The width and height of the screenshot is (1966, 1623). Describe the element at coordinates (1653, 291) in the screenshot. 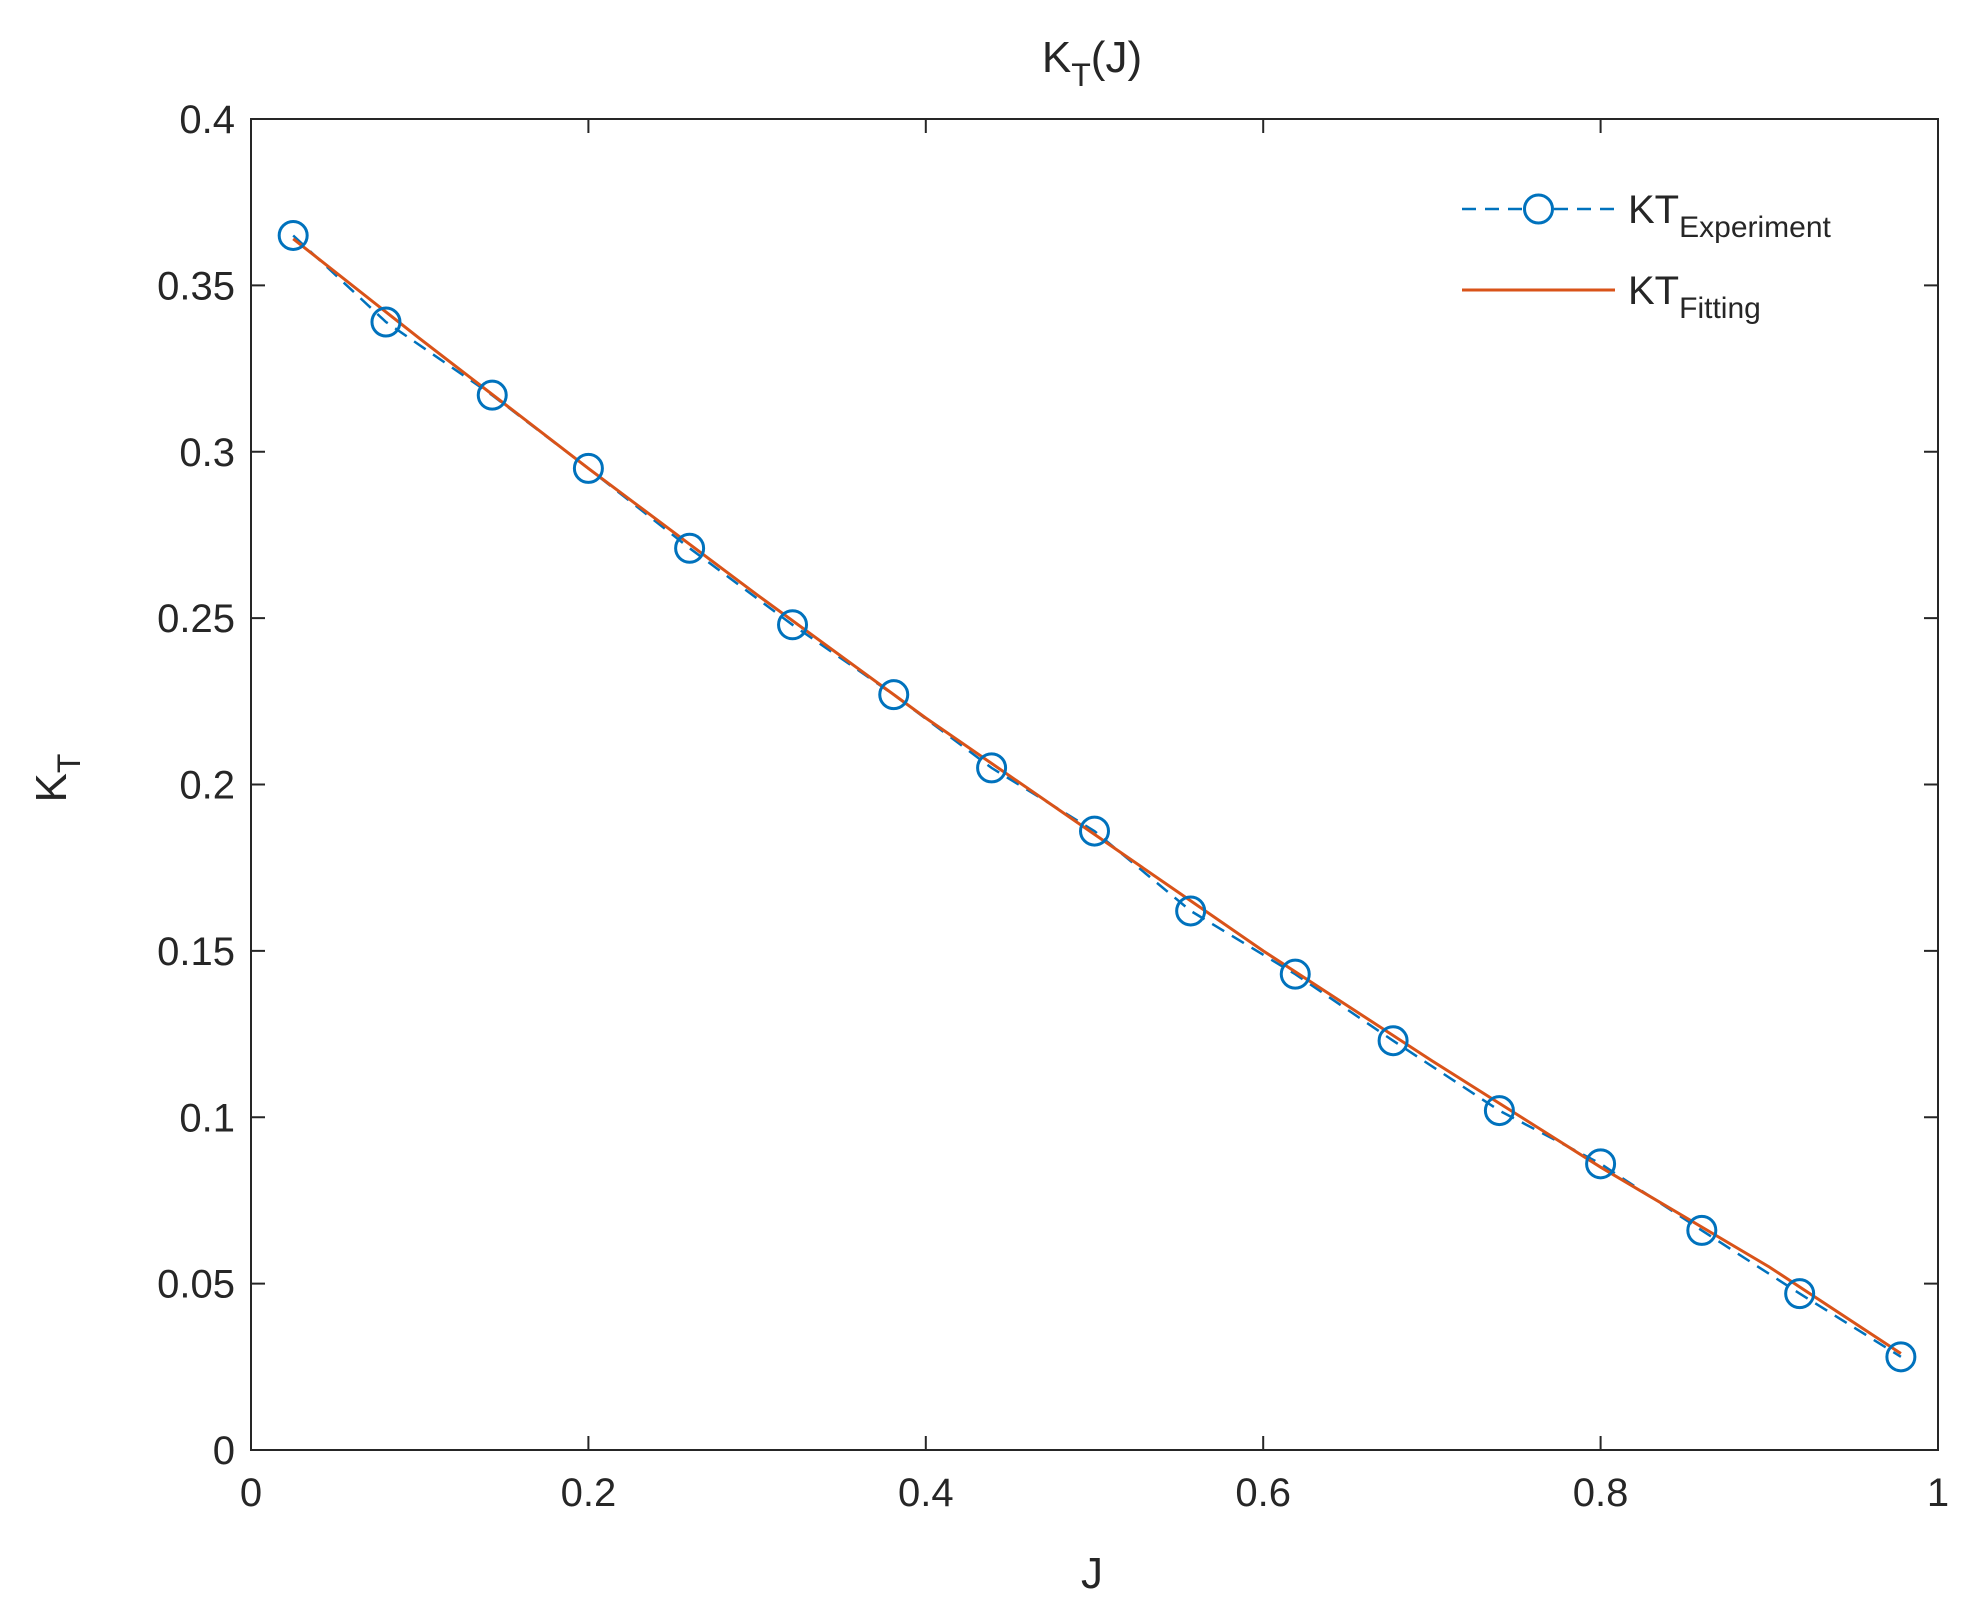

I see `legend-label-fitting-main: KT` at that location.